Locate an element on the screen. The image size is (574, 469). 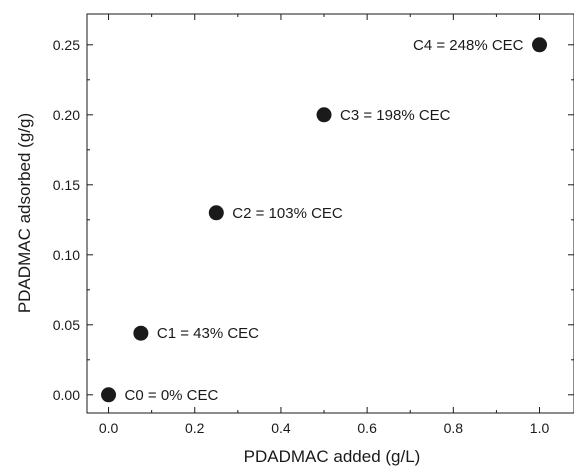
y-tick-label: 0.10 is located at coordinates (66, 255).